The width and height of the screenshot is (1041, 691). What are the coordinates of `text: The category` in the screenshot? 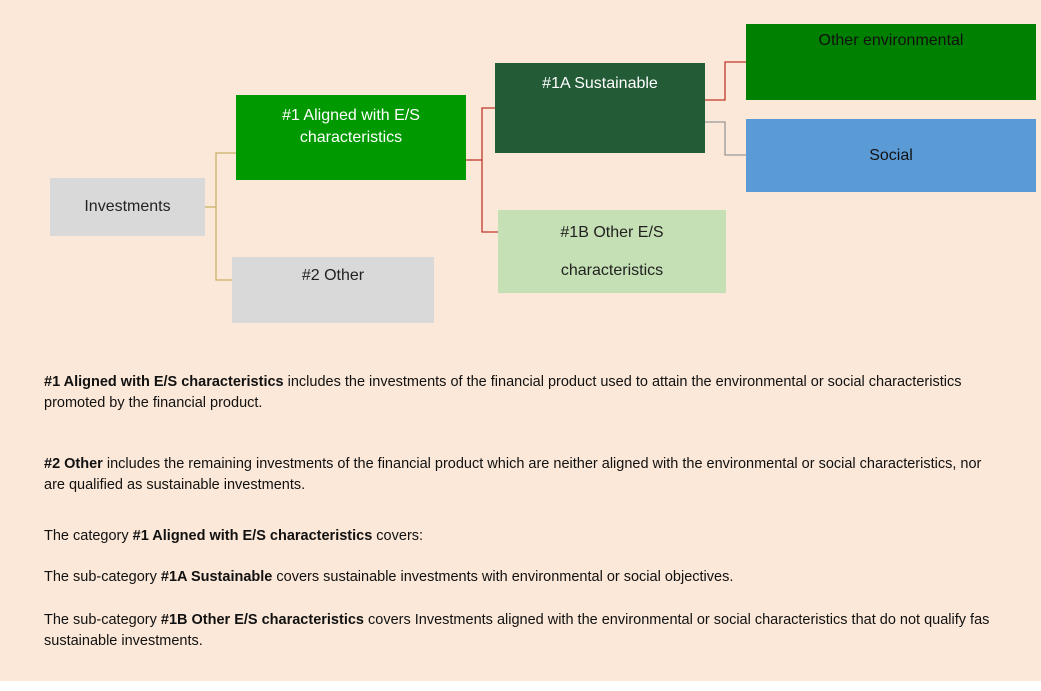 It's located at (88, 536).